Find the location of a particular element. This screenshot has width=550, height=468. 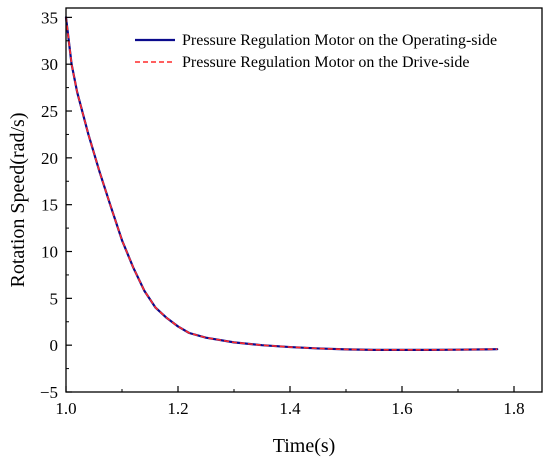

y-tick-label: 15 is located at coordinates (49, 205).